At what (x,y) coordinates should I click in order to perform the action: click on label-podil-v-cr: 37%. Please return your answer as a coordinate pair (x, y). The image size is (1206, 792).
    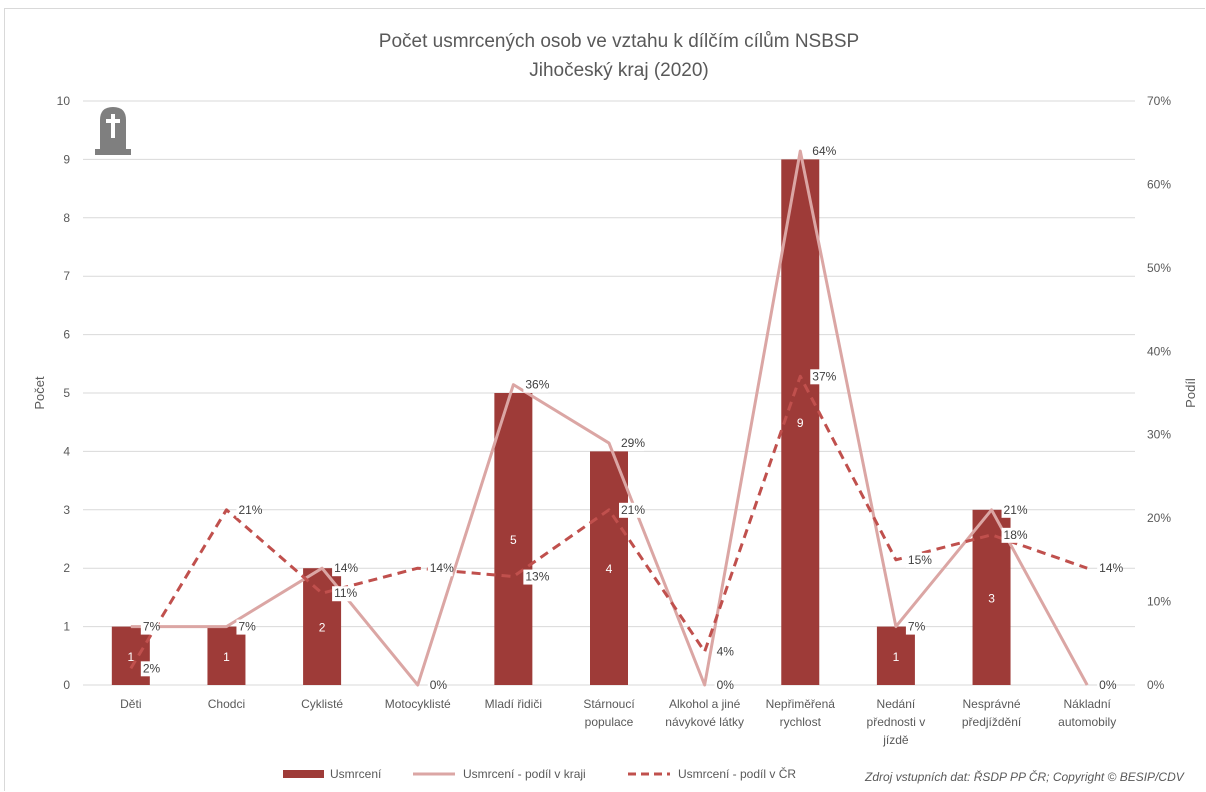
    Looking at the image, I should click on (824, 376).